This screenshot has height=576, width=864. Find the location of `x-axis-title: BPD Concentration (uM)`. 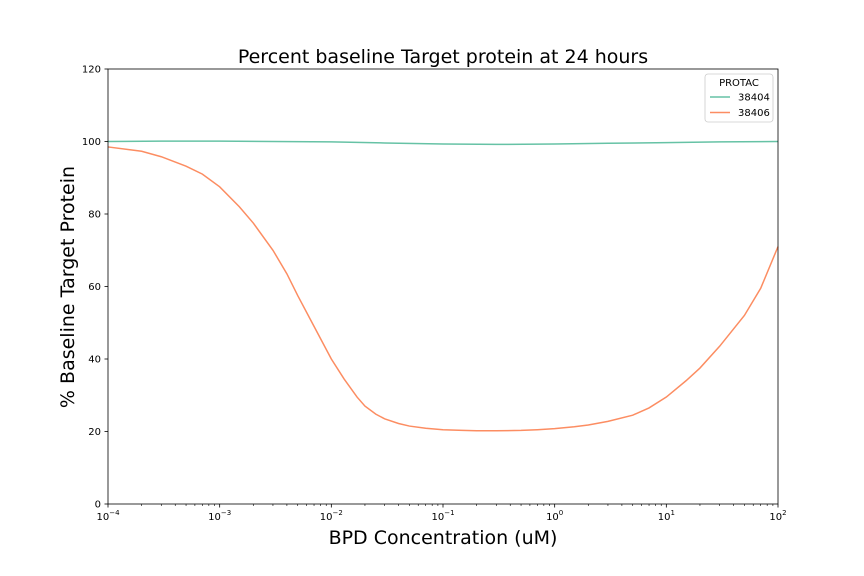

x-axis-title: BPD Concentration (uM) is located at coordinates (443, 538).